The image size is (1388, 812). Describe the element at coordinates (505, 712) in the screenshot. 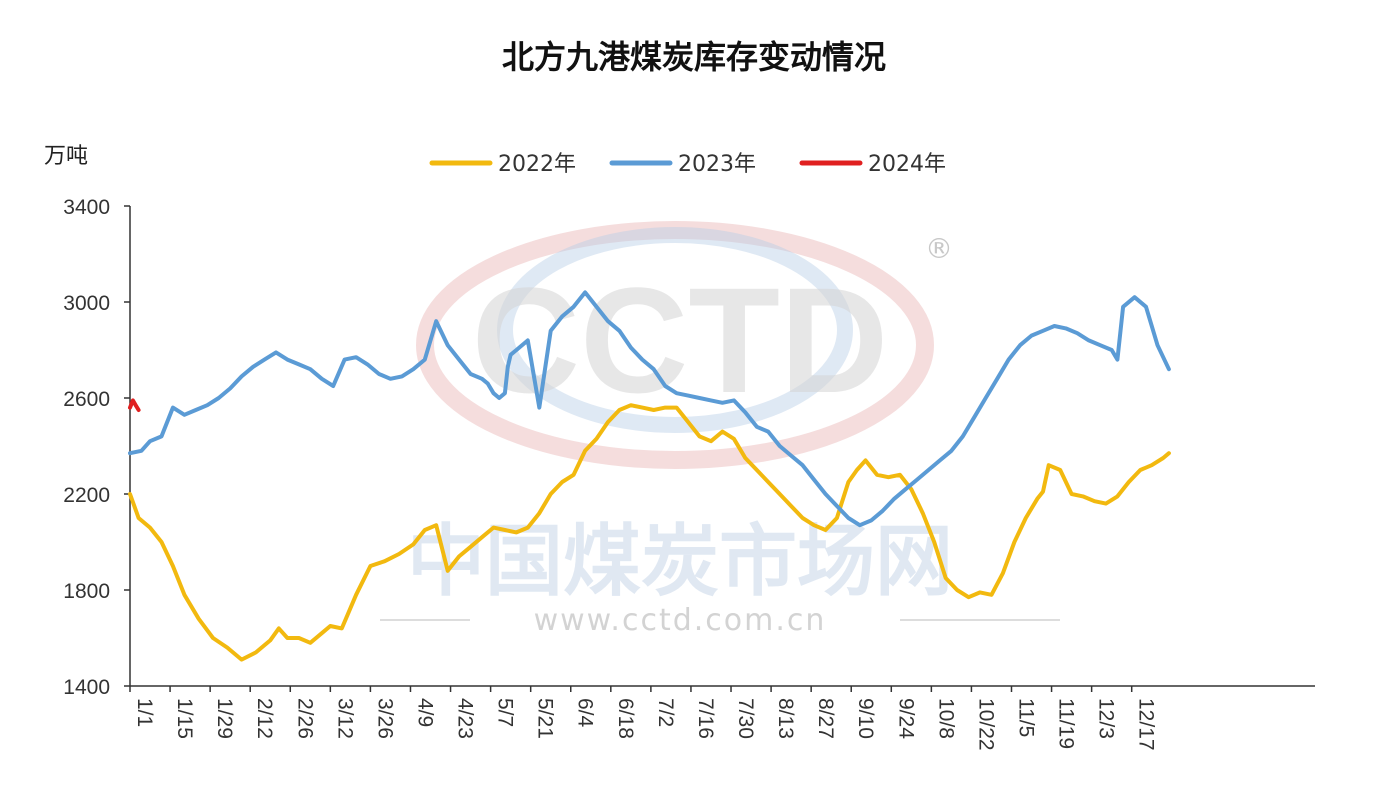

I see `x-tick-label: 5/7` at that location.